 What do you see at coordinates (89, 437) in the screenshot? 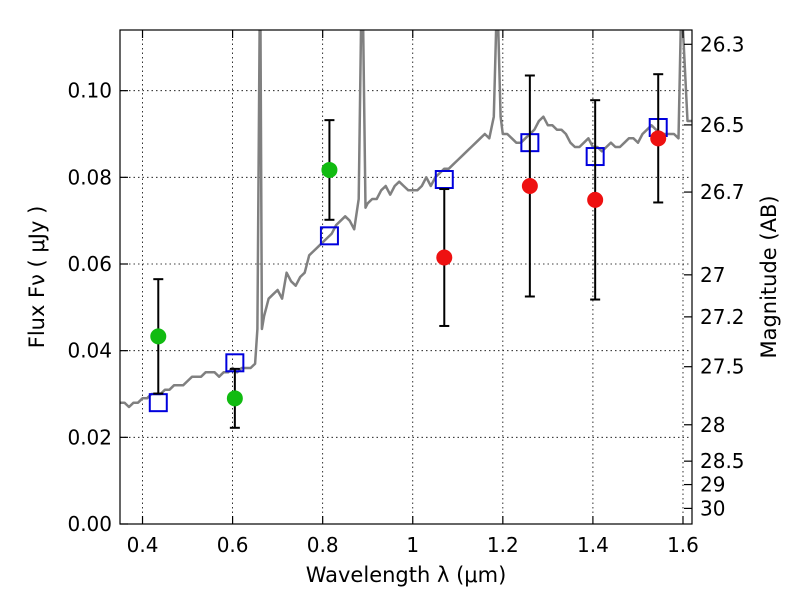
I see `y-tick-label: 0.02` at bounding box center [89, 437].